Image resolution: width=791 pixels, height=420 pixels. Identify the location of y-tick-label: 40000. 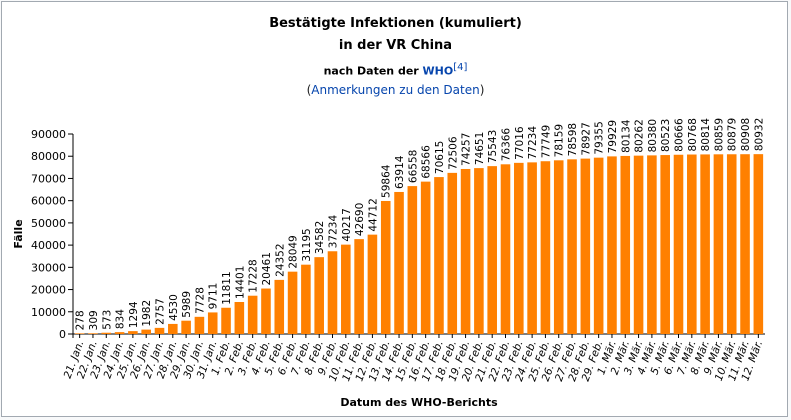
(48, 245).